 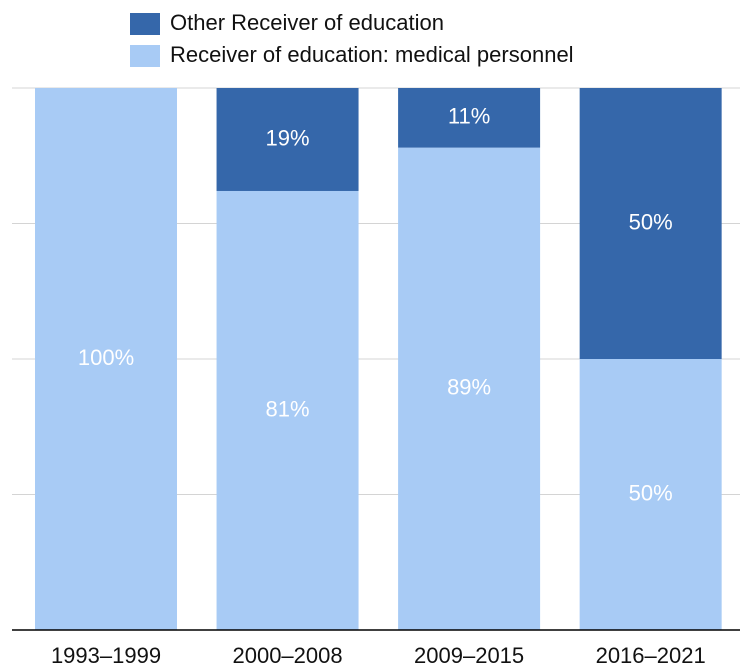 I want to click on data-label: 19%, so click(x=288, y=137).